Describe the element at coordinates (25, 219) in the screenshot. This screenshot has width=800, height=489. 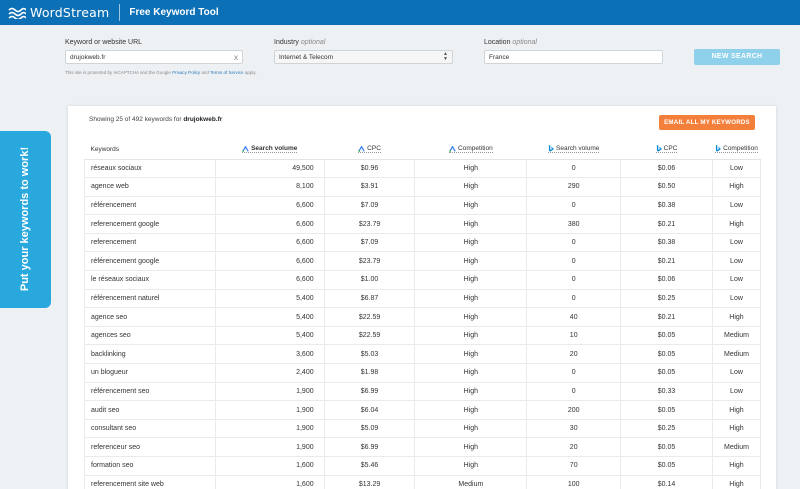
I see `put-keywords-to-work-tab: Put your keywords to work!` at that location.